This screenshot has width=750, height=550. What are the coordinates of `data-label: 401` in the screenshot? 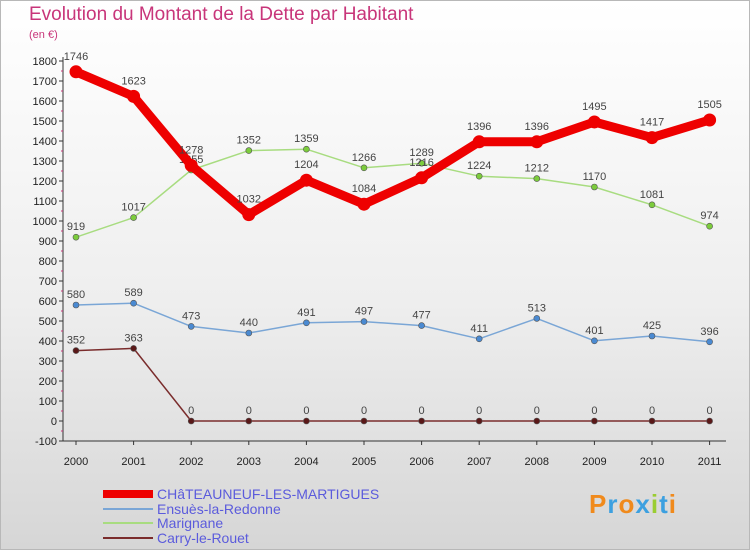 It's located at (594, 331).